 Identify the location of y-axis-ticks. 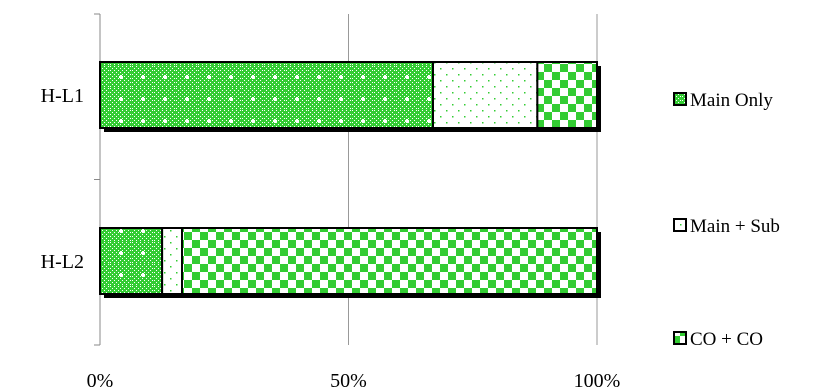
(97, 179).